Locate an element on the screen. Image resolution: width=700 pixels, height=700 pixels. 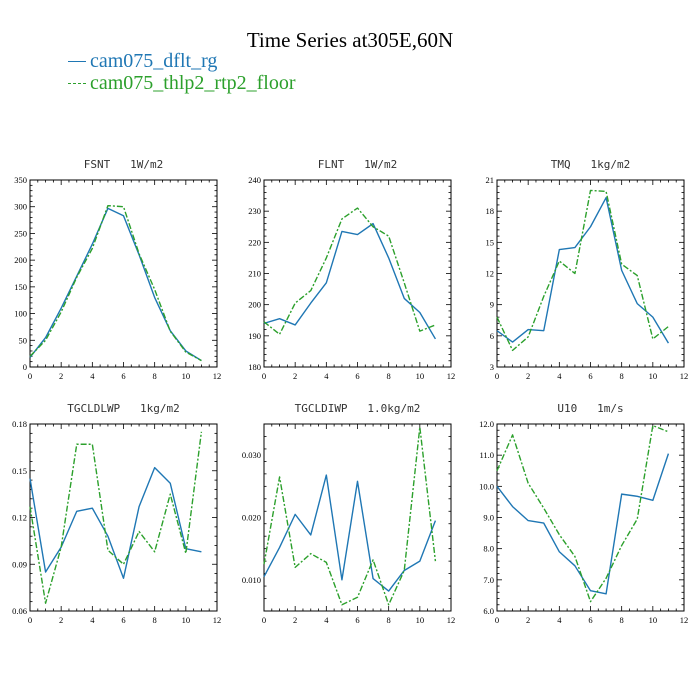
y-tick-label: 200 is located at coordinates (254, 305).